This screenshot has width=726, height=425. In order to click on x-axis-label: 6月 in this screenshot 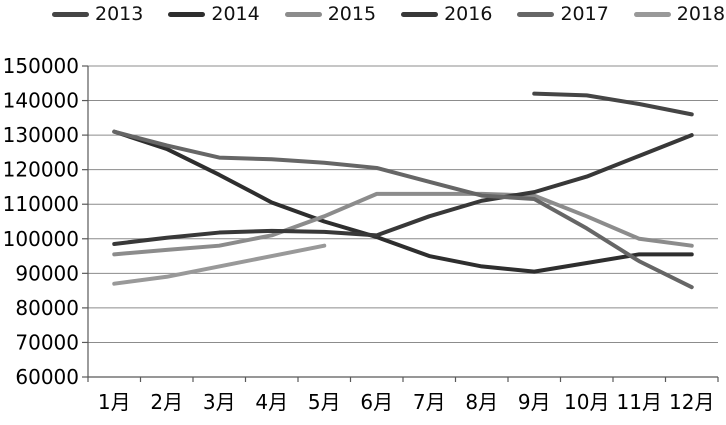, I will do `click(376, 402)`.